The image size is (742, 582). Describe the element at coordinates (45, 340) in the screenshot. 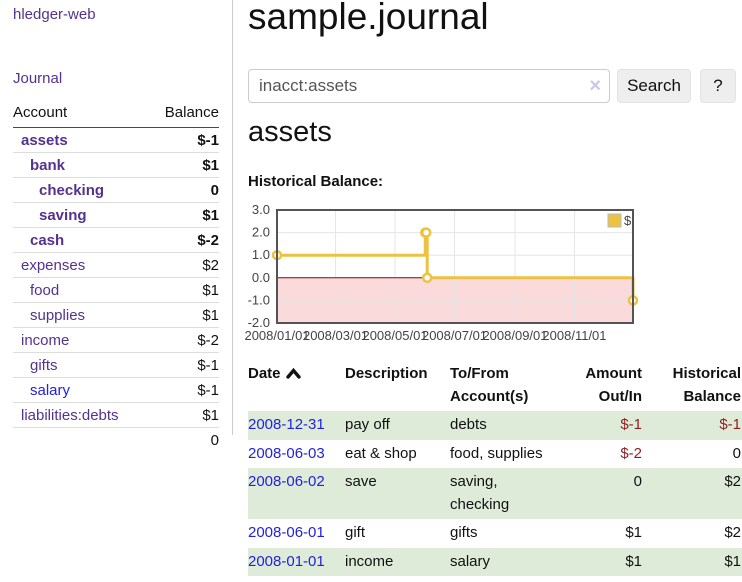

I see `account-link-income: income` at that location.